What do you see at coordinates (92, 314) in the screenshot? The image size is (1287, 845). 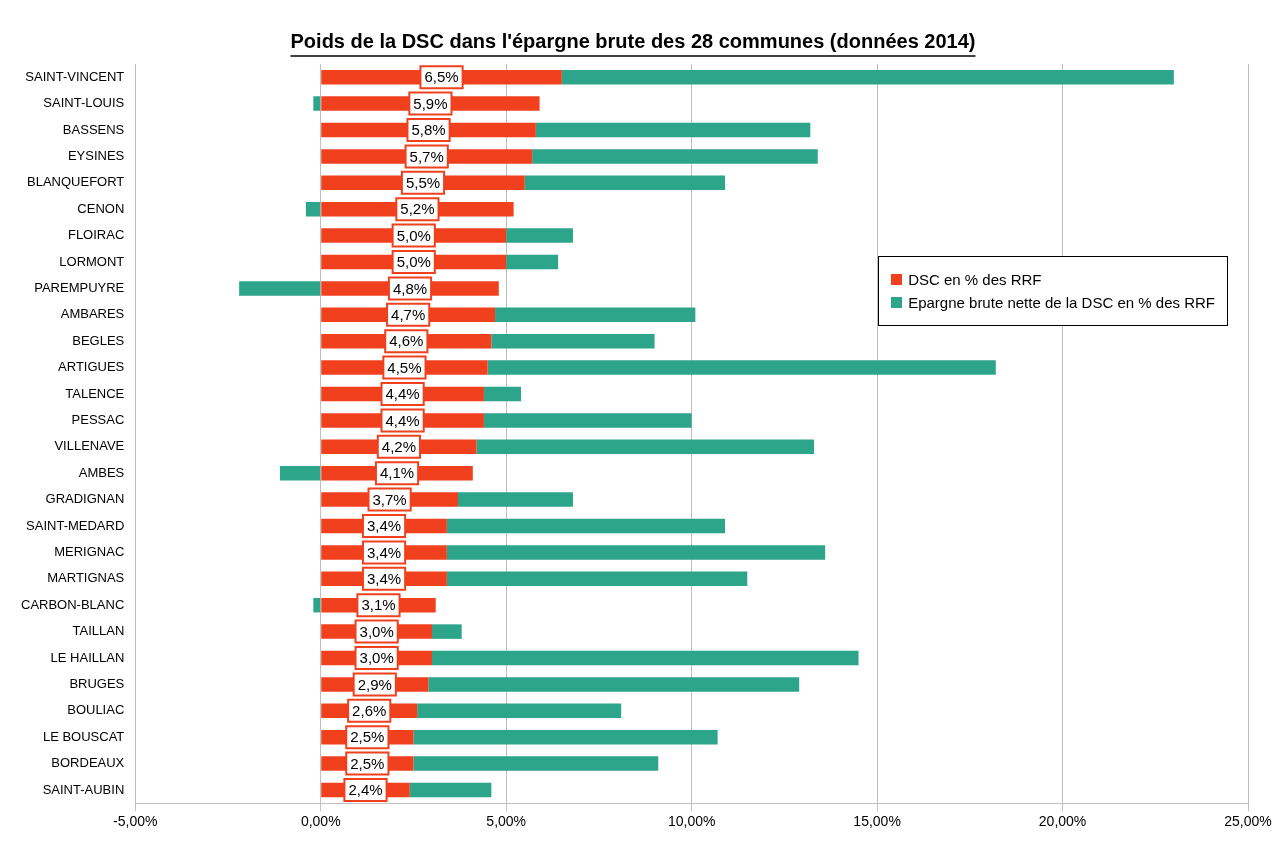 I see `y-tick-label: AMBARES` at bounding box center [92, 314].